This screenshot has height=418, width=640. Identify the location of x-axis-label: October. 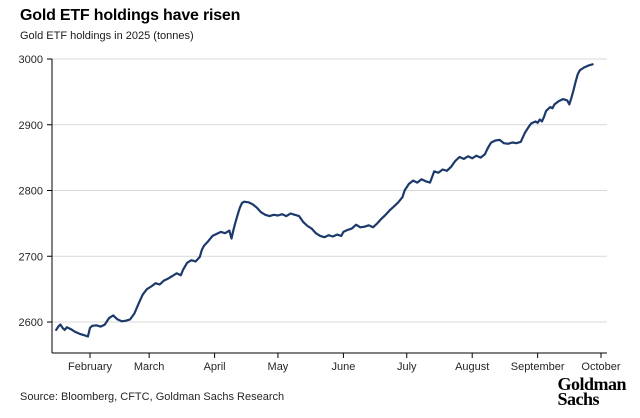
(600, 367).